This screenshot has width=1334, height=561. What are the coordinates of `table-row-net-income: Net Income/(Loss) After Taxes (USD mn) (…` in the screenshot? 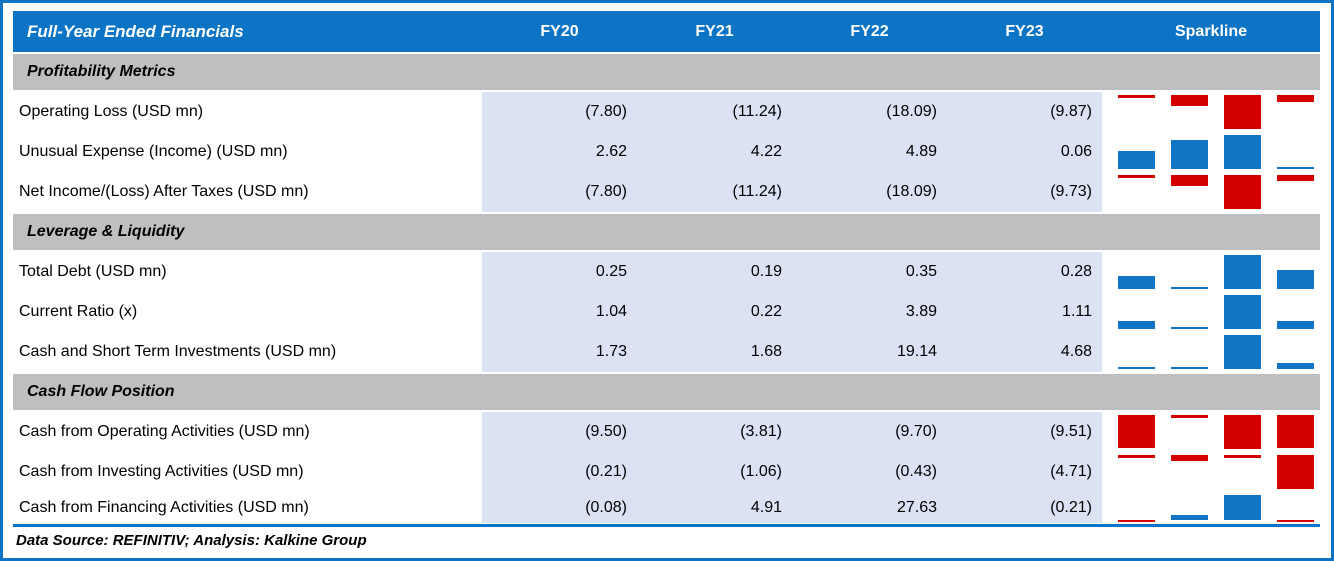 It's located at (666, 192).